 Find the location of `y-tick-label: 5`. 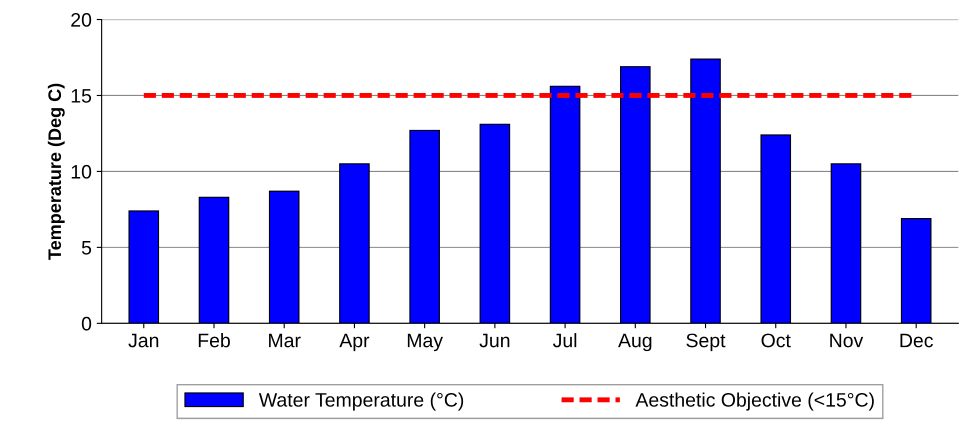

y-tick-label: 5 is located at coordinates (87, 248).